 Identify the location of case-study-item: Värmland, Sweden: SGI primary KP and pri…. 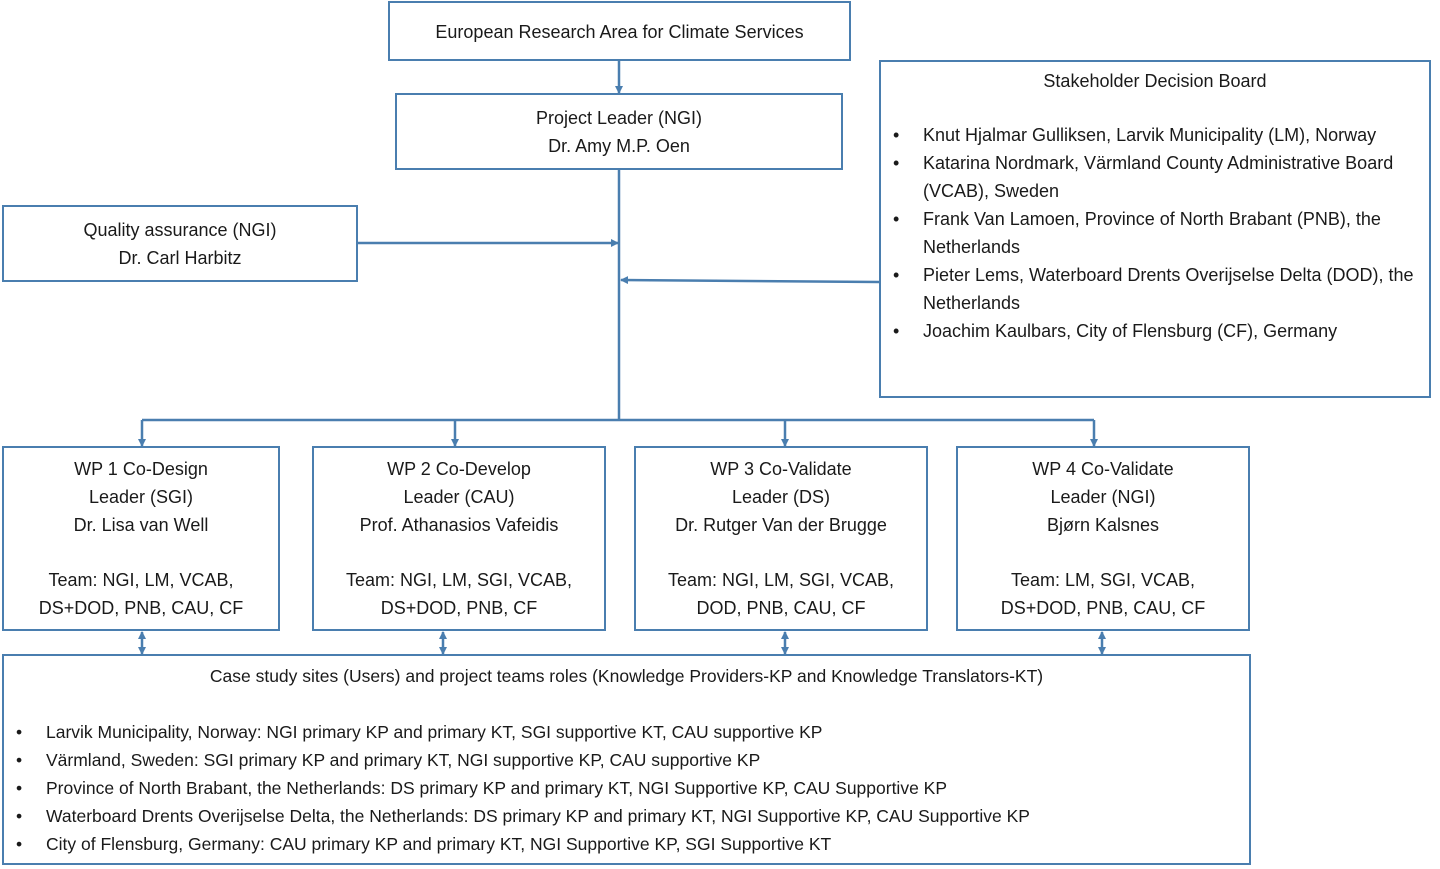
(626, 760).